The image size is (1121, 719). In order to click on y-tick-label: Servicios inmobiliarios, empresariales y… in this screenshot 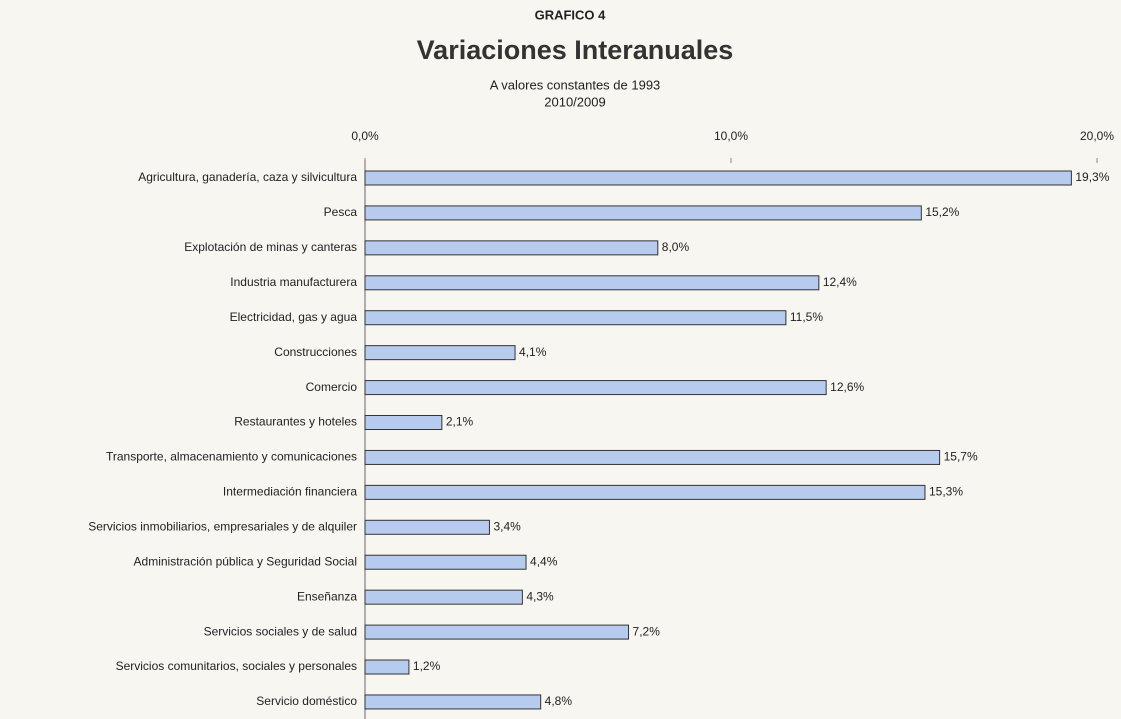, I will do `click(222, 526)`.